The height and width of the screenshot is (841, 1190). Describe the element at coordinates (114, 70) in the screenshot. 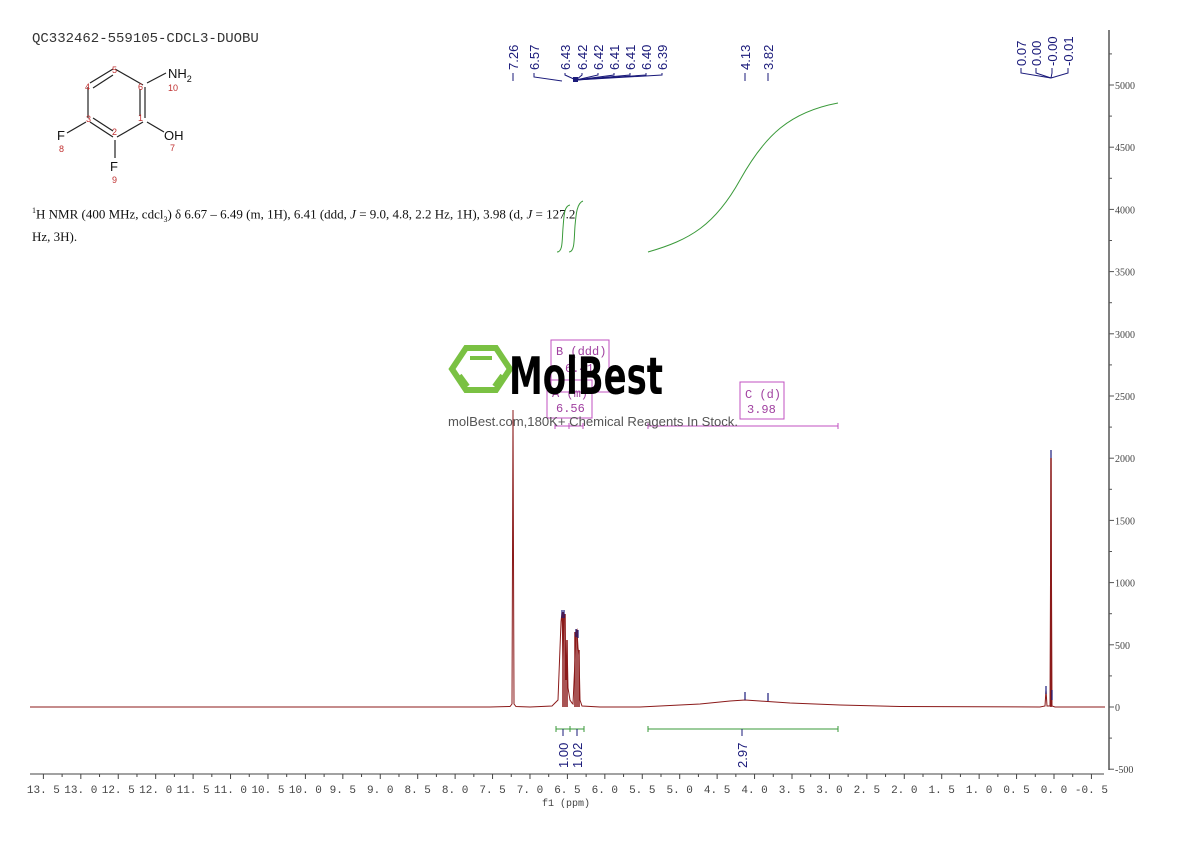

I see `atom-number-5: 5` at that location.